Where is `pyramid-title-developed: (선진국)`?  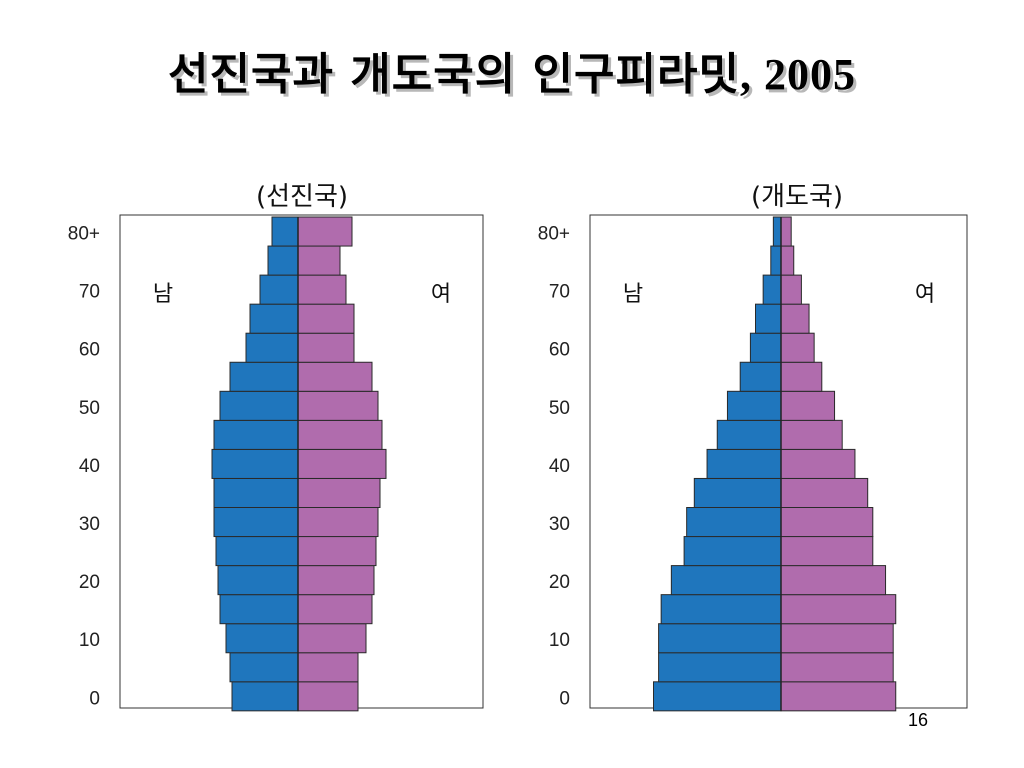 pyramid-title-developed: (선진국) is located at coordinates (302, 197).